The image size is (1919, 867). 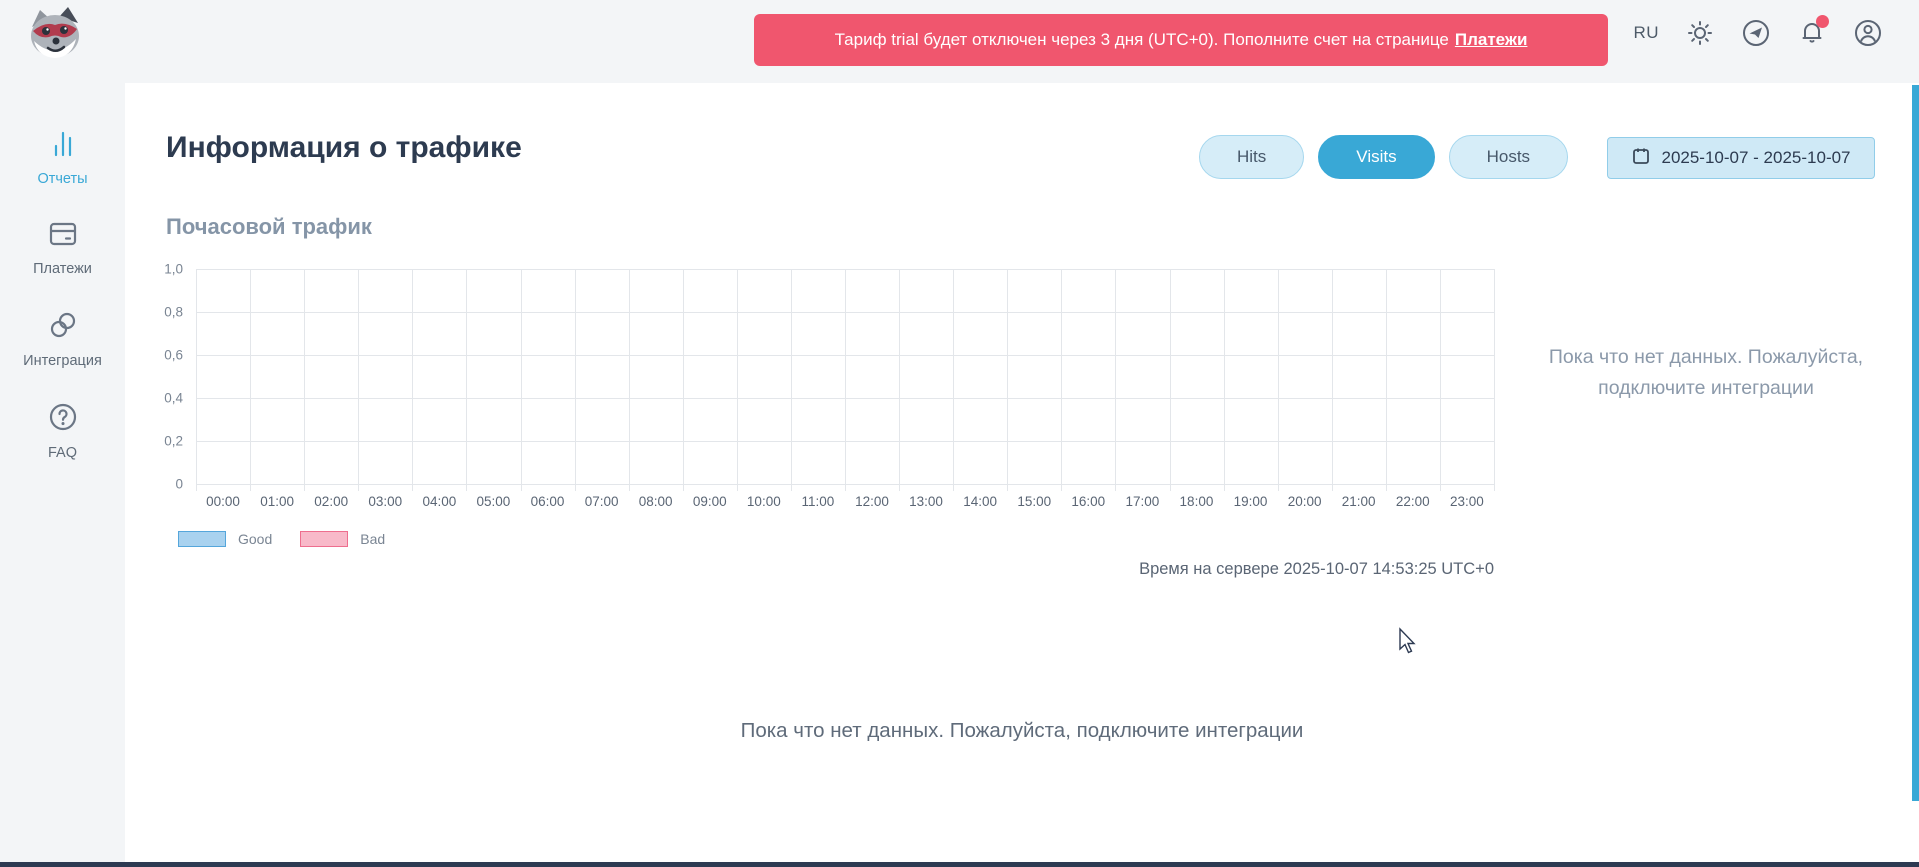 What do you see at coordinates (331, 501) in the screenshot?
I see `x-tick-label: 02:00` at bounding box center [331, 501].